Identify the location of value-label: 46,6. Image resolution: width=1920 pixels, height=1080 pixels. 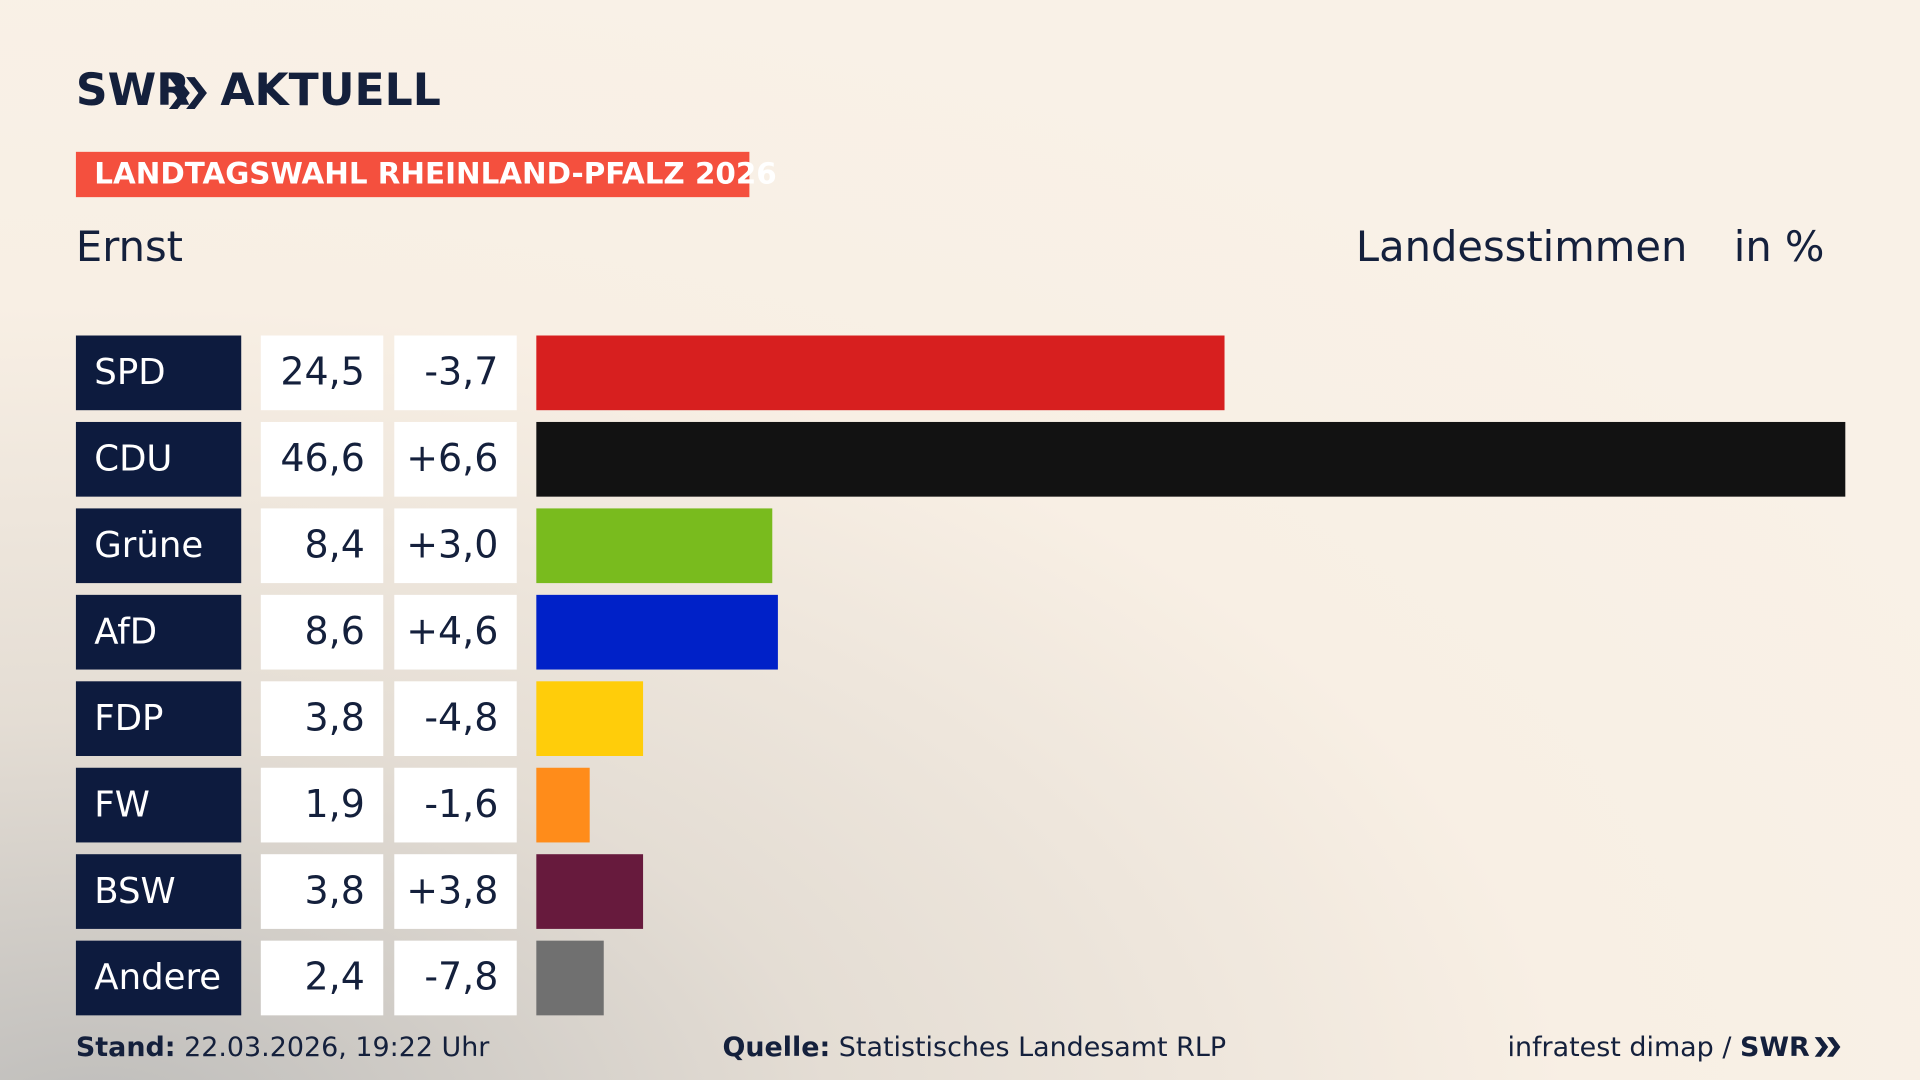
(322, 458).